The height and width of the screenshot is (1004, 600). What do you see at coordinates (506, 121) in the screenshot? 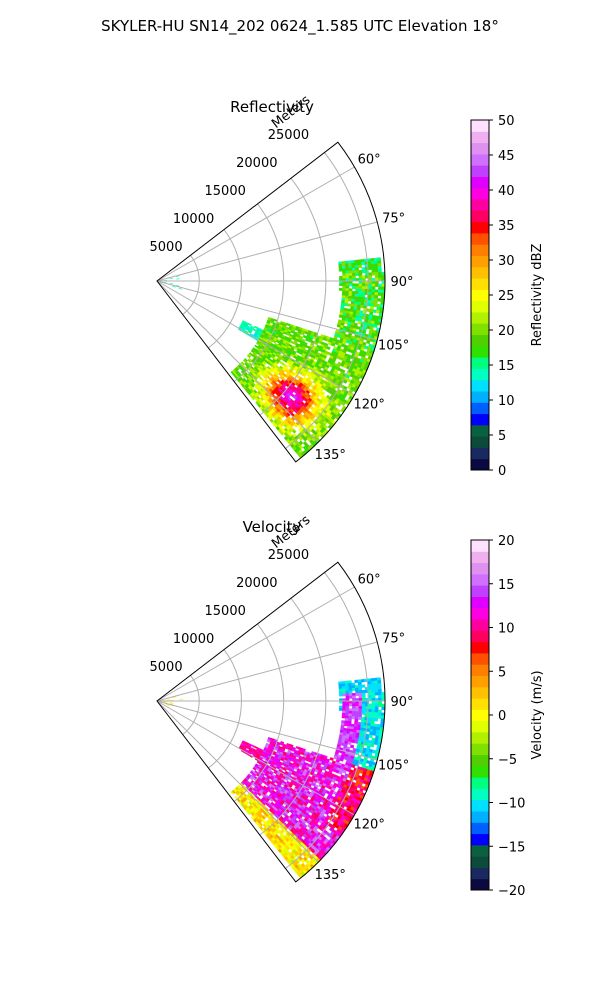
I see `colorbar-tick-label: 50` at bounding box center [506, 121].